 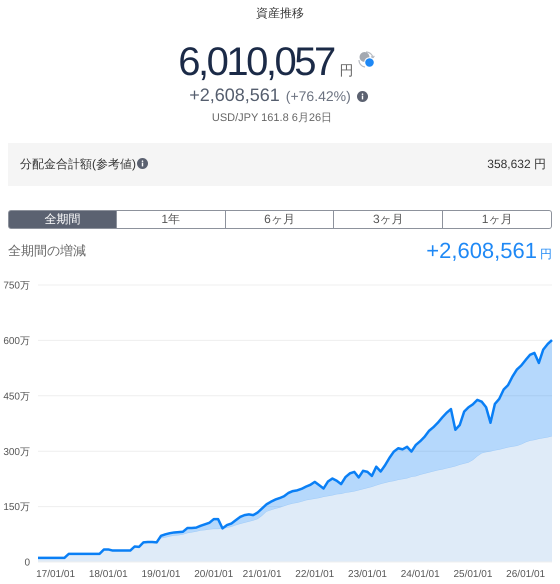 What do you see at coordinates (16, 396) in the screenshot?
I see `y-tick-label: 450万` at bounding box center [16, 396].